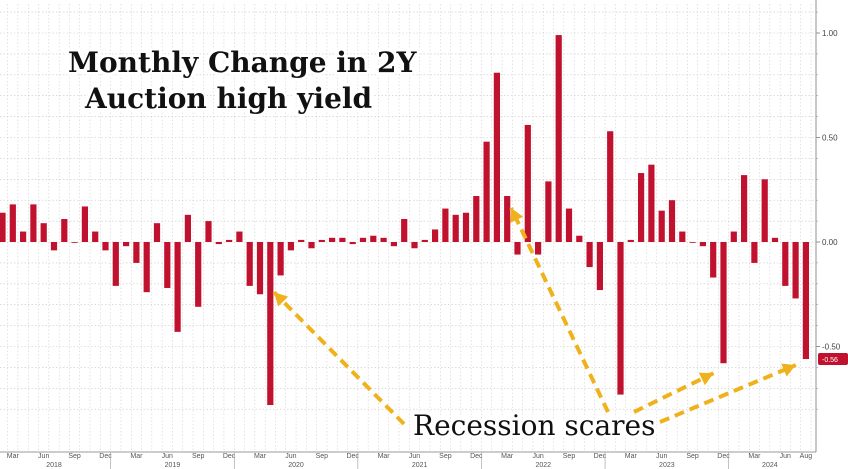 The height and width of the screenshot is (469, 848). I want to click on last-value-label: -0.56, so click(830, 360).